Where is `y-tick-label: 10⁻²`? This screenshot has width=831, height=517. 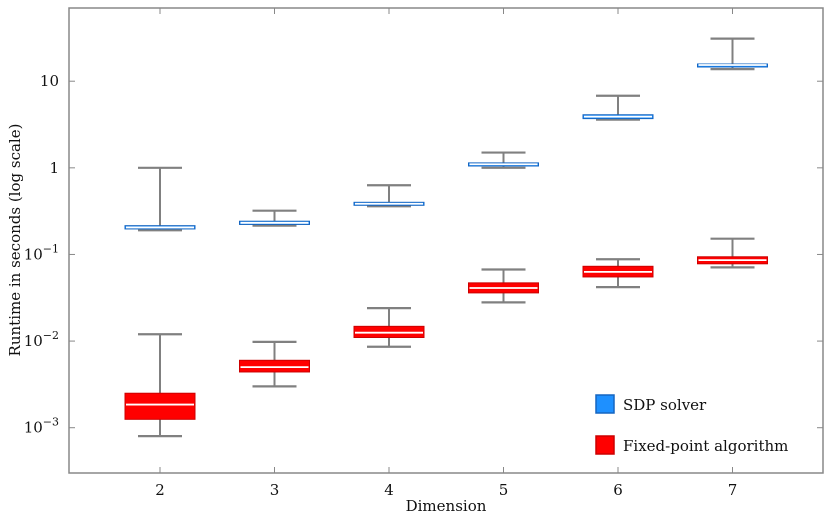
y-tick-label: 10⁻² is located at coordinates (41, 339).